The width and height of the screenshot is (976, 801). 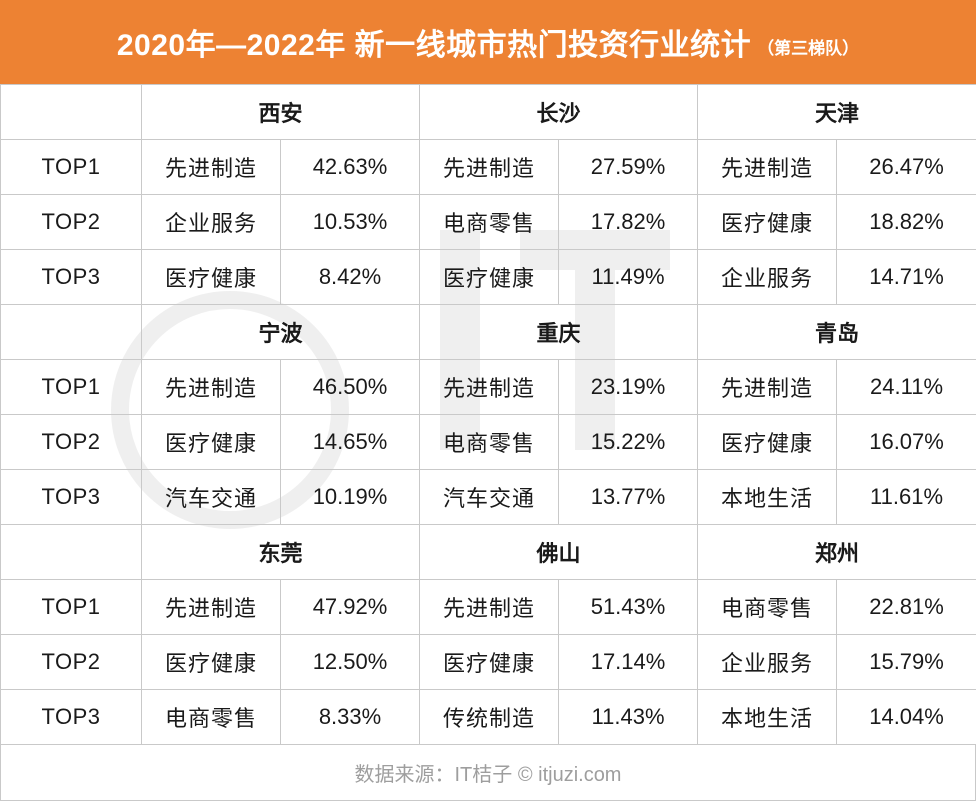 I want to click on industry-share: 11.43%, so click(x=628, y=717).